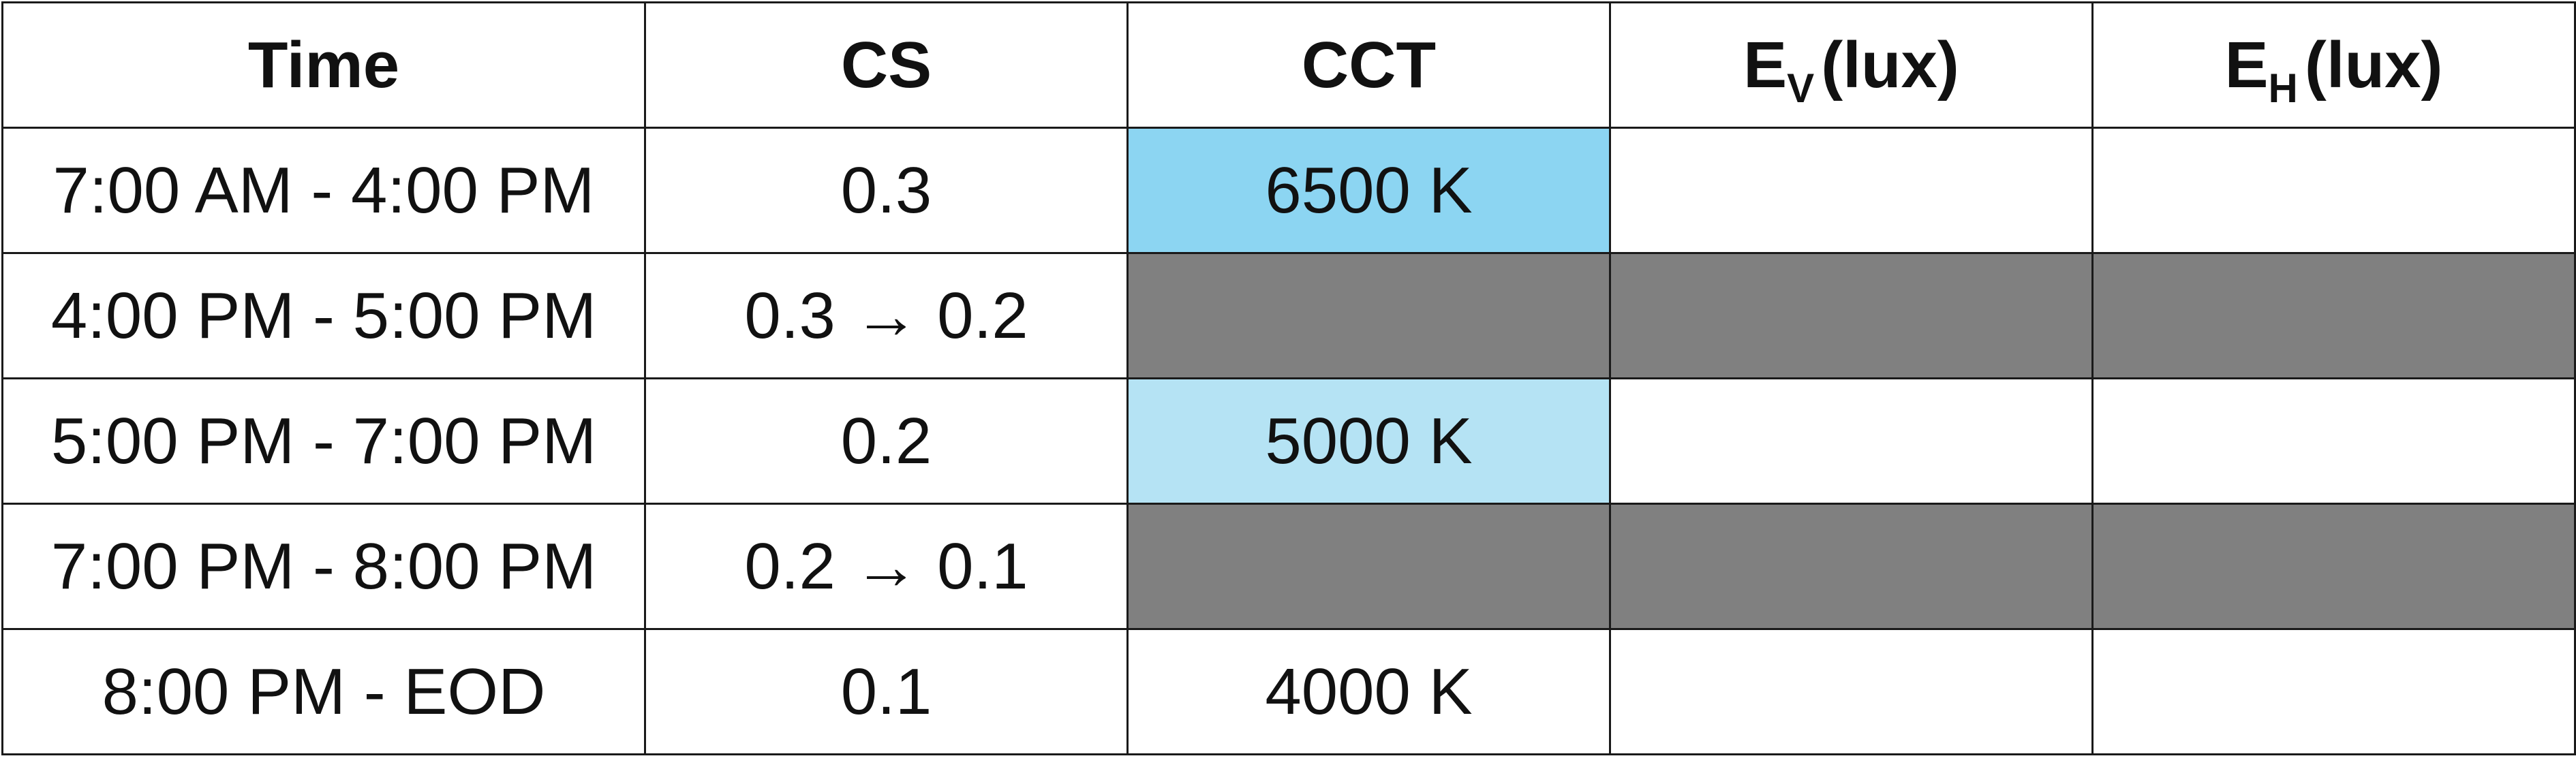  What do you see at coordinates (1890, 64) in the screenshot?
I see `header-ev-unit: (lux)` at bounding box center [1890, 64].